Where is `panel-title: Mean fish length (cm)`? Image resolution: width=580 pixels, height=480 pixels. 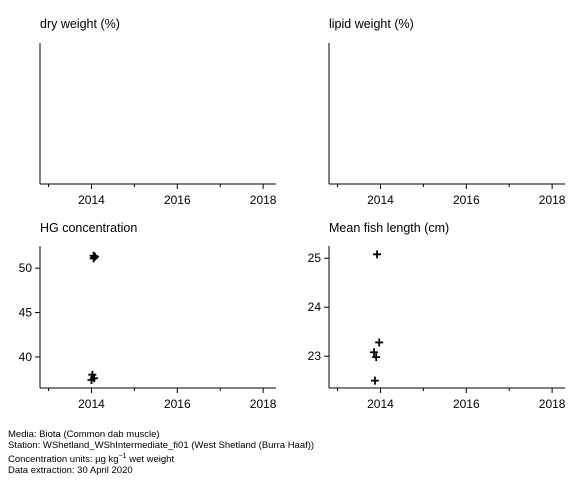
panel-title: Mean fish length (cm) is located at coordinates (389, 228).